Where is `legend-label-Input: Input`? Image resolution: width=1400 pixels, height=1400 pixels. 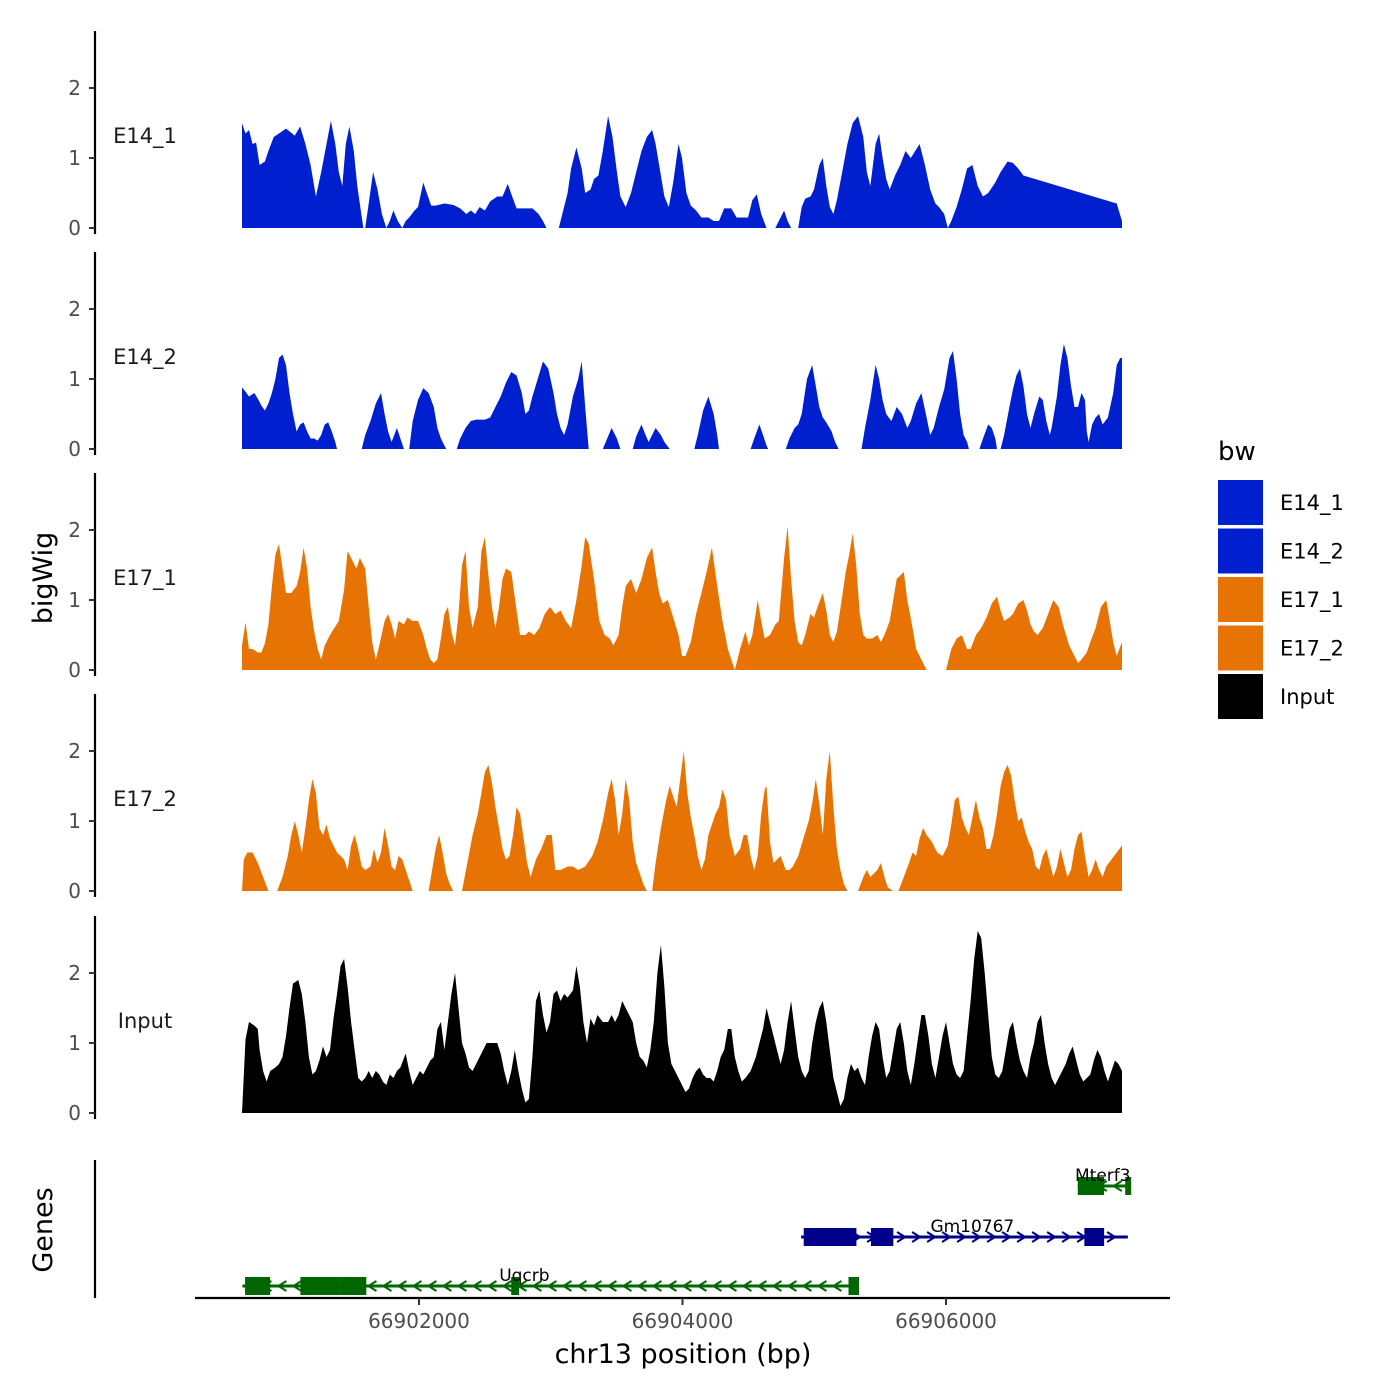
legend-label-Input: Input is located at coordinates (1307, 697).